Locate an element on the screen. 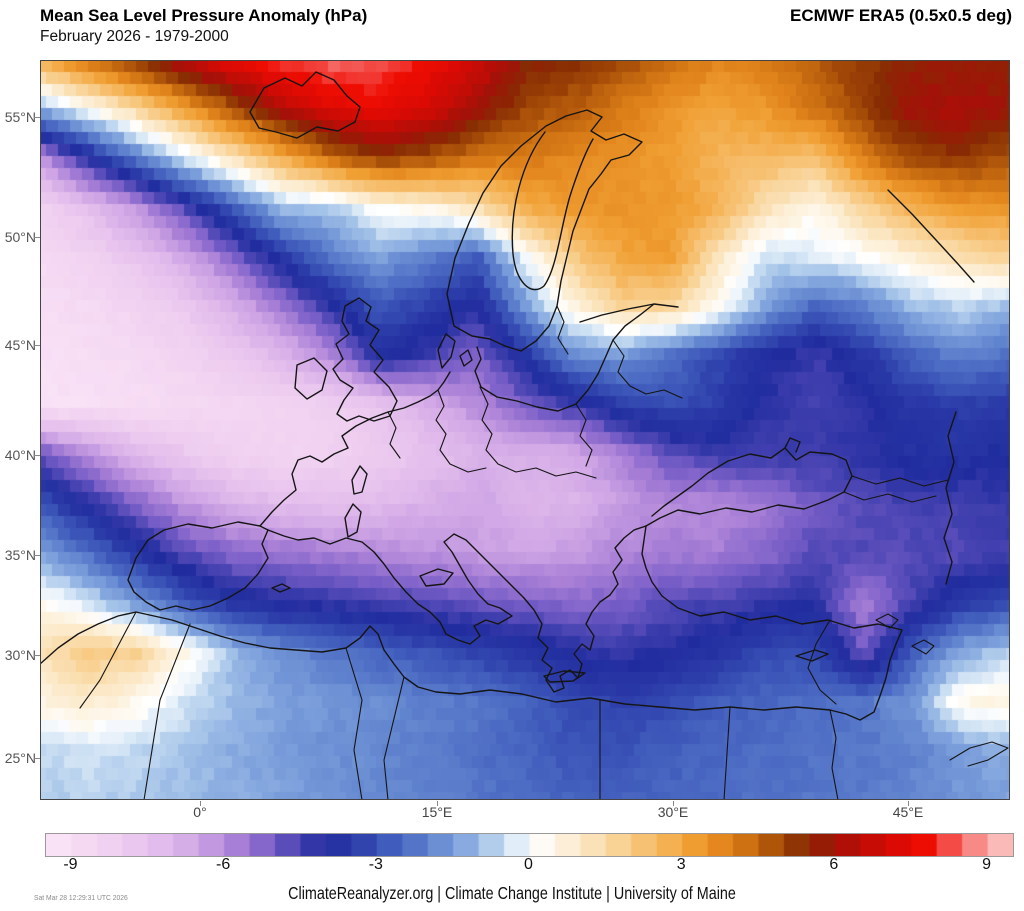  page-title: Mean Sea Level Pressure Anomaly (hPa) is located at coordinates (204, 15).